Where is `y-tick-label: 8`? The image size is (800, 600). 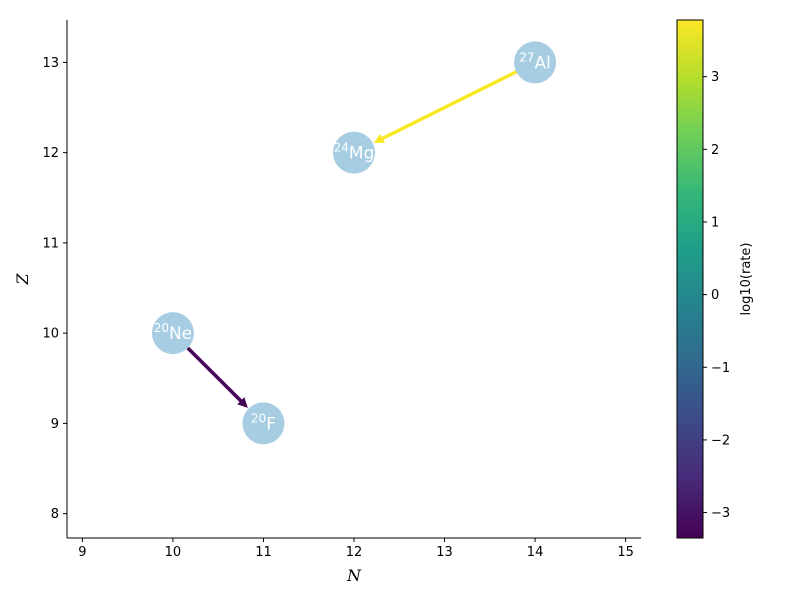 y-tick-label: 8 is located at coordinates (55, 514).